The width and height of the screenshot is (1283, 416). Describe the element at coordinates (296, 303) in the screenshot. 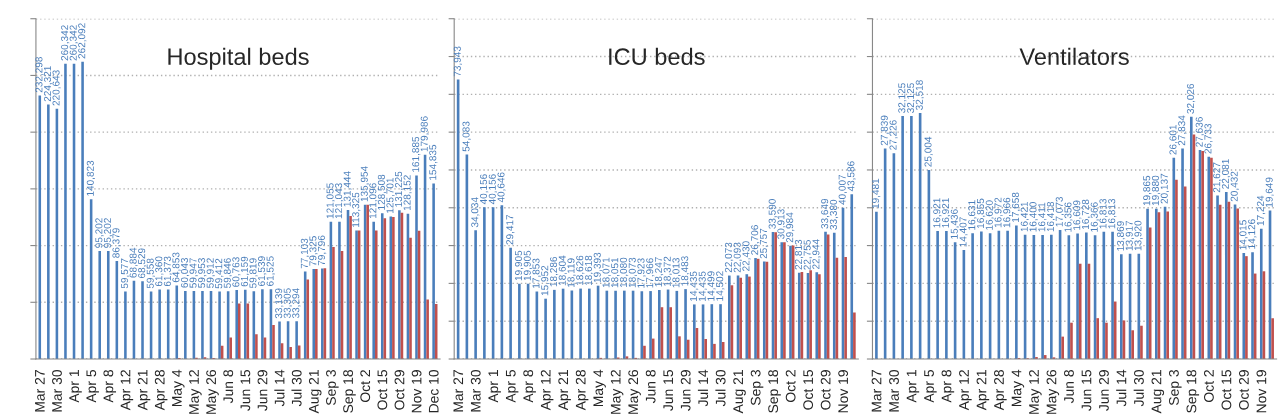

I see `data-label: 33,294` at that location.